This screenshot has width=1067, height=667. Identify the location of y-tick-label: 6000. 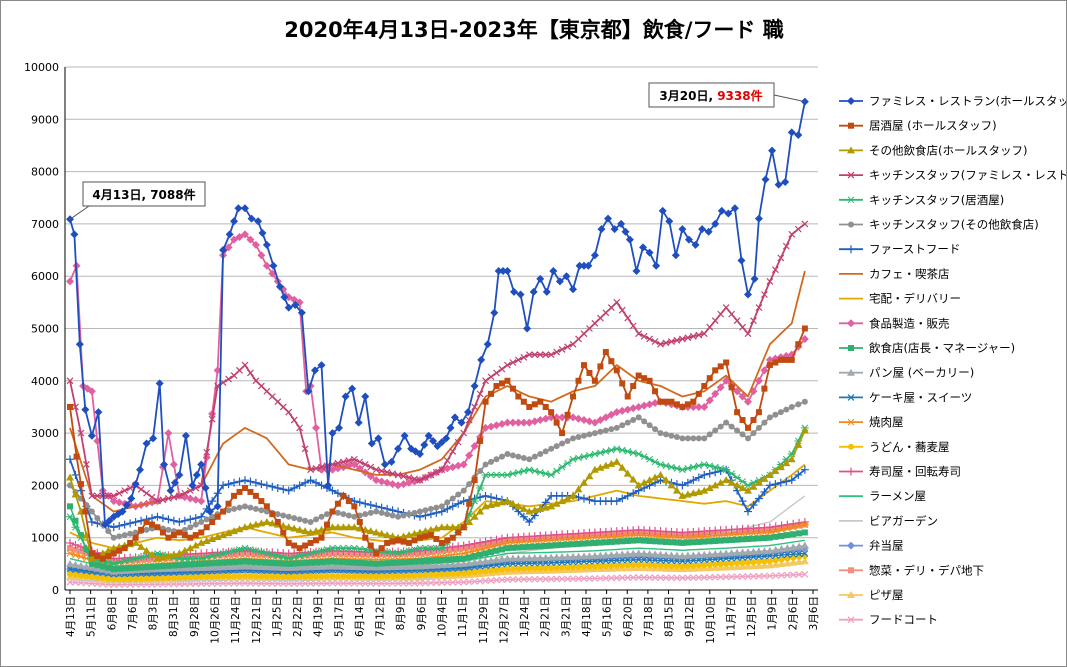
(45, 276).